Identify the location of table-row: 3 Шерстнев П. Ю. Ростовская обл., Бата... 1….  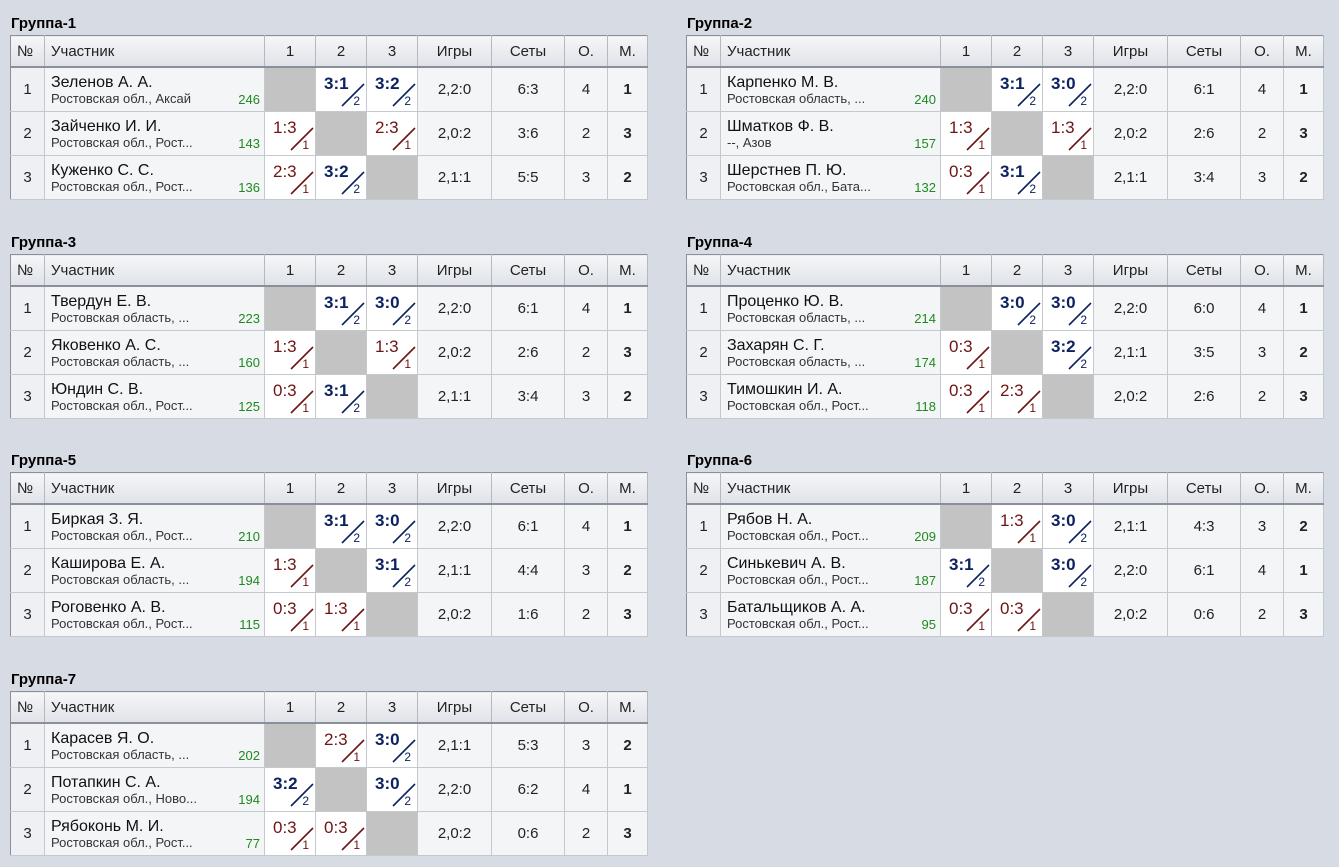
(1005, 177).